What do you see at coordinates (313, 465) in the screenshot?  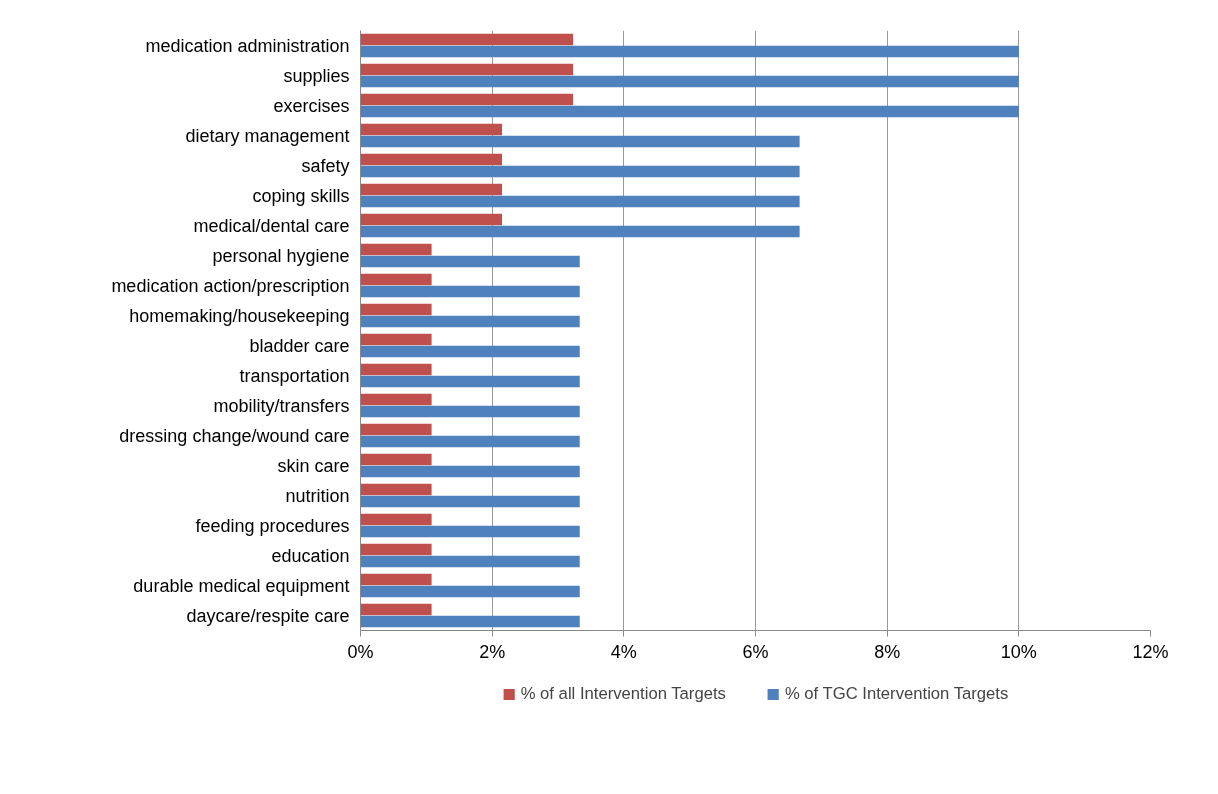 I see `y-tick-label: skin care` at bounding box center [313, 465].